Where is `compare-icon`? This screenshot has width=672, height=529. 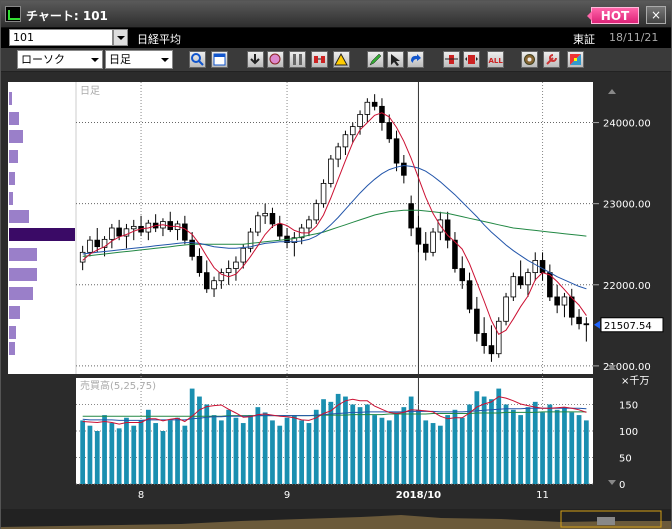
compare-icon is located at coordinates (319, 59).